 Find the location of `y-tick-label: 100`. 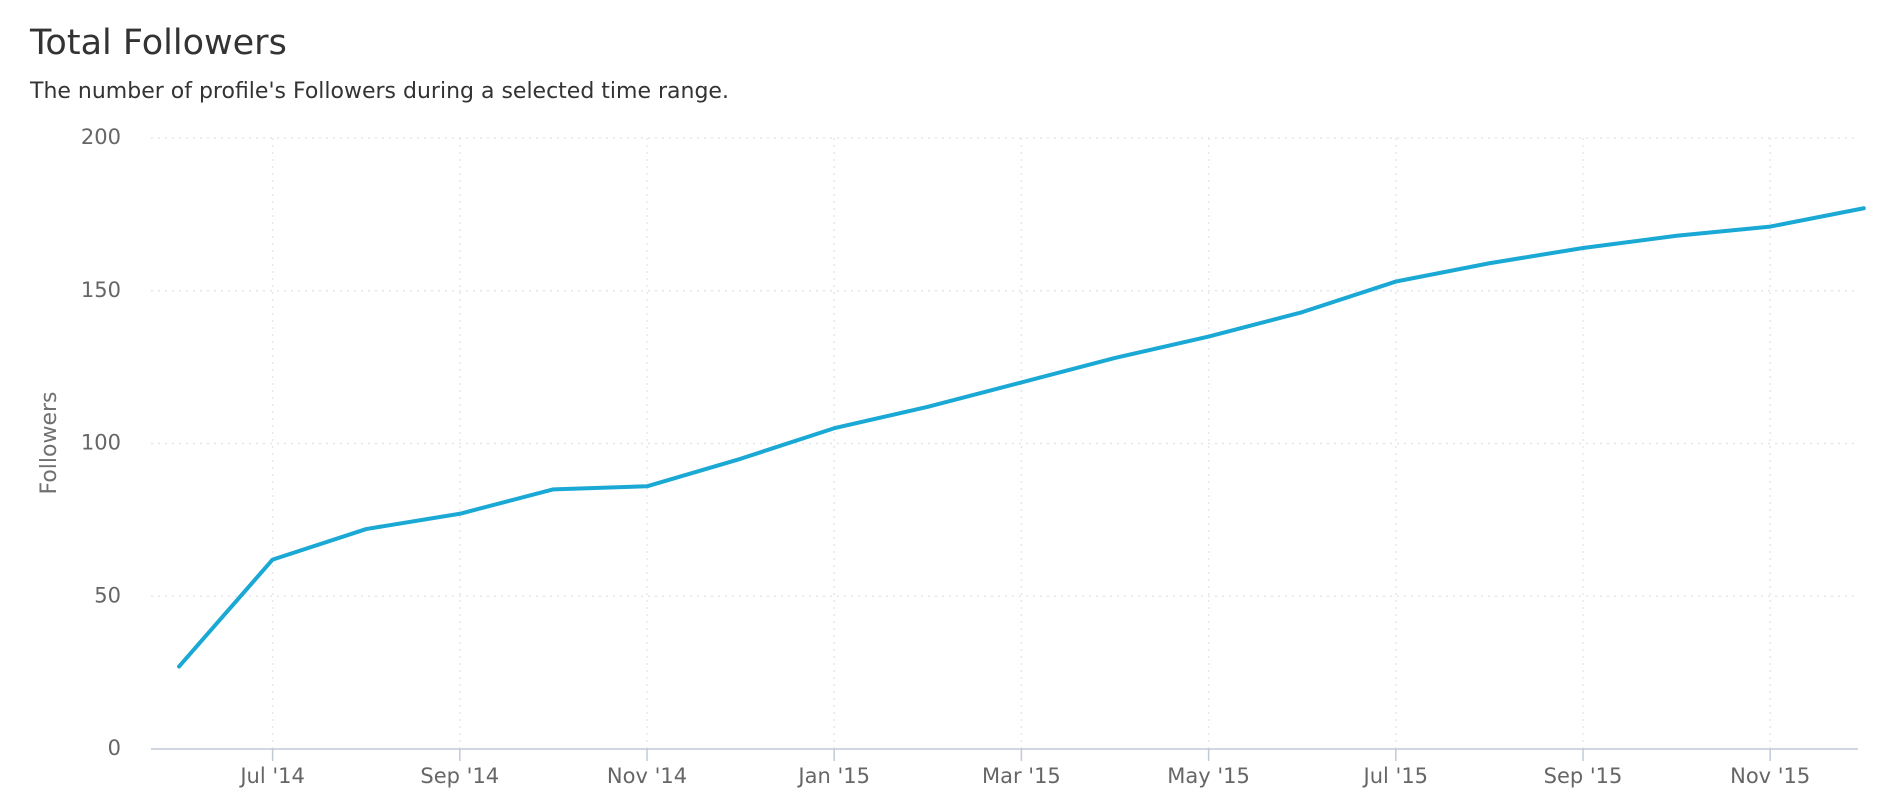

y-tick-label: 100 is located at coordinates (101, 443).